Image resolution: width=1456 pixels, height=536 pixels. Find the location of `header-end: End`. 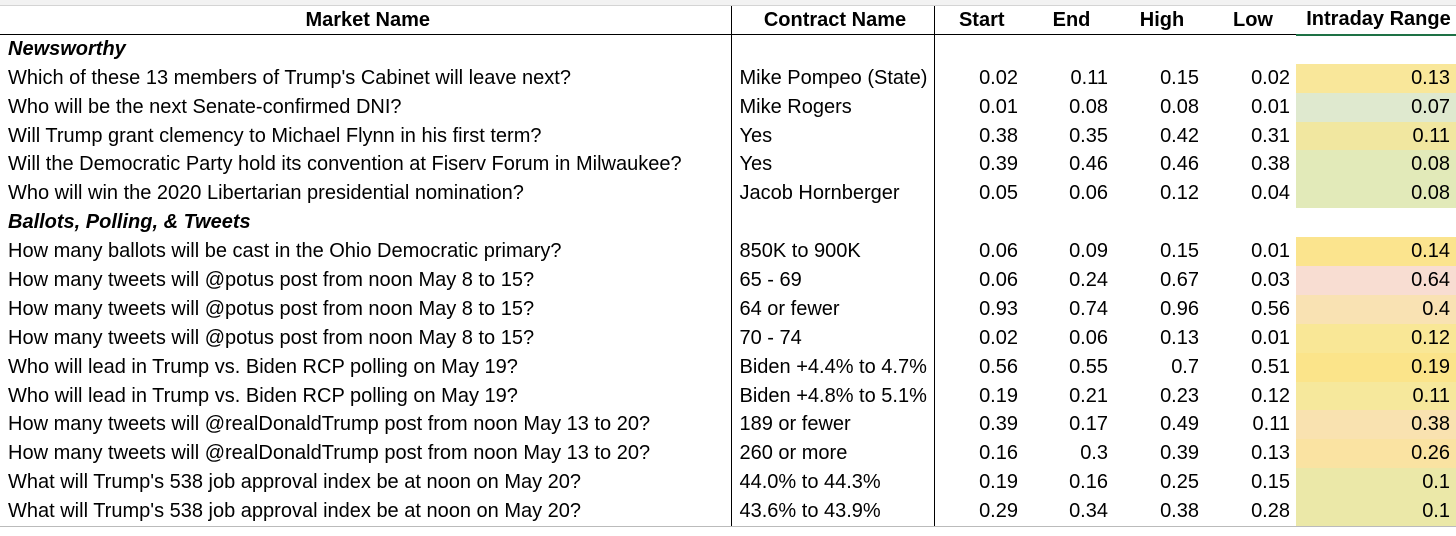

header-end: End is located at coordinates (1069, 21).